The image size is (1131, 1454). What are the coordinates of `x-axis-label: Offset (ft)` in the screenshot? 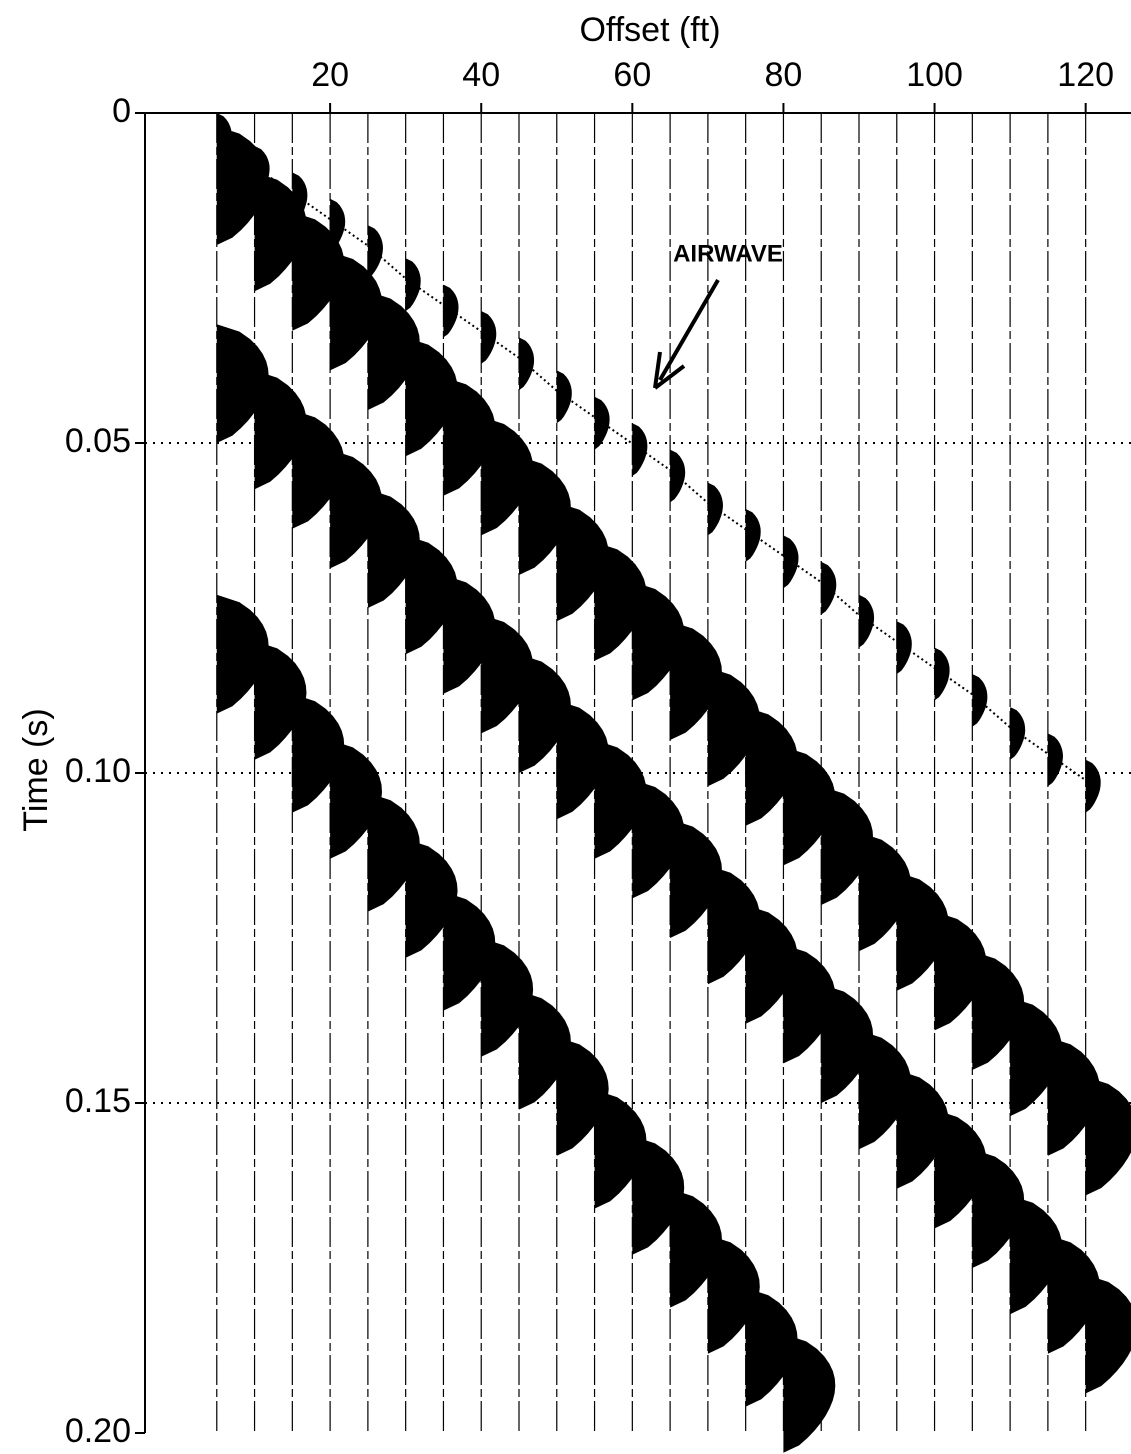 It's located at (649, 30).